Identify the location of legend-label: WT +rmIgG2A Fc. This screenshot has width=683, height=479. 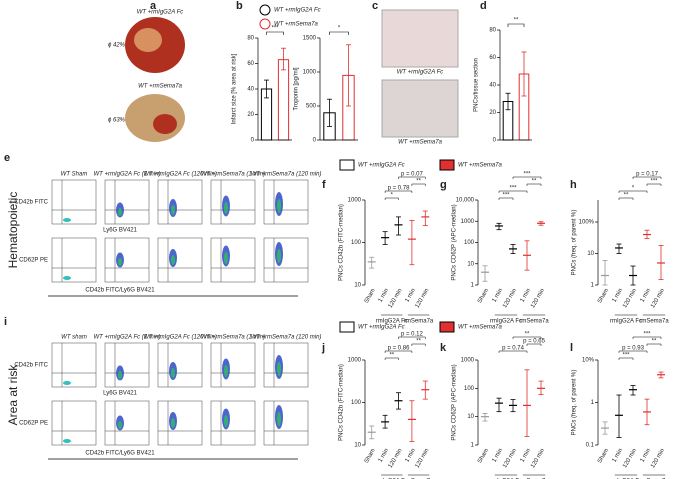
(297, 11).